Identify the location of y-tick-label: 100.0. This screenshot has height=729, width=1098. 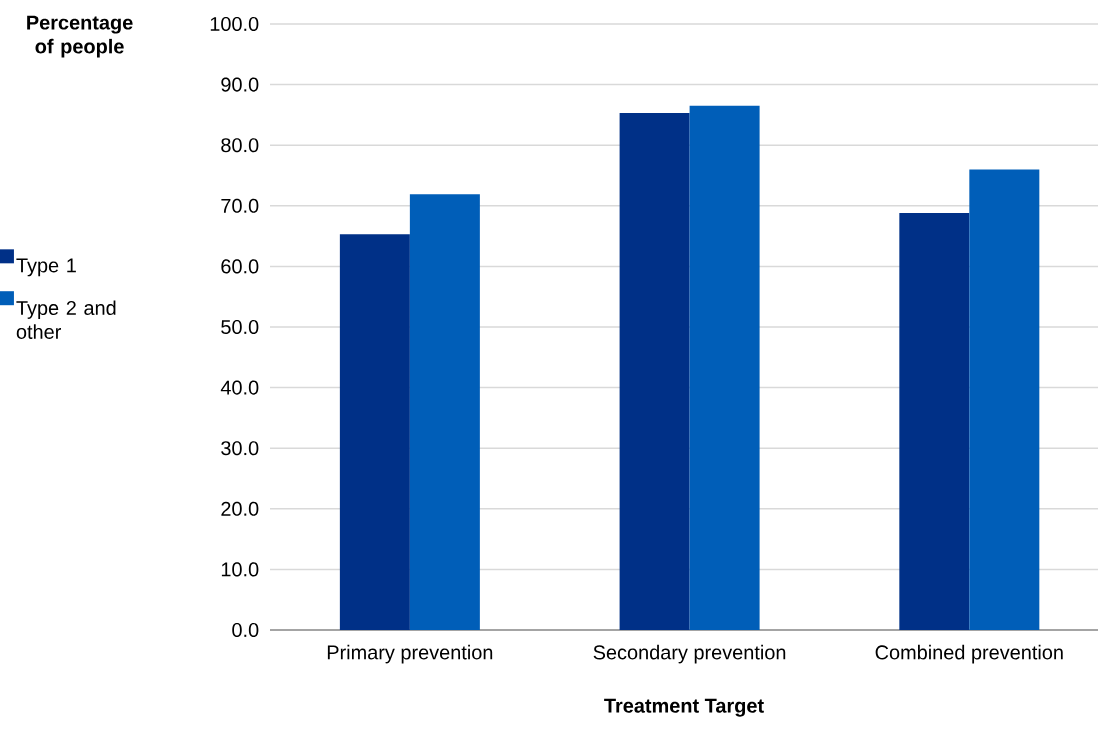
(234, 24).